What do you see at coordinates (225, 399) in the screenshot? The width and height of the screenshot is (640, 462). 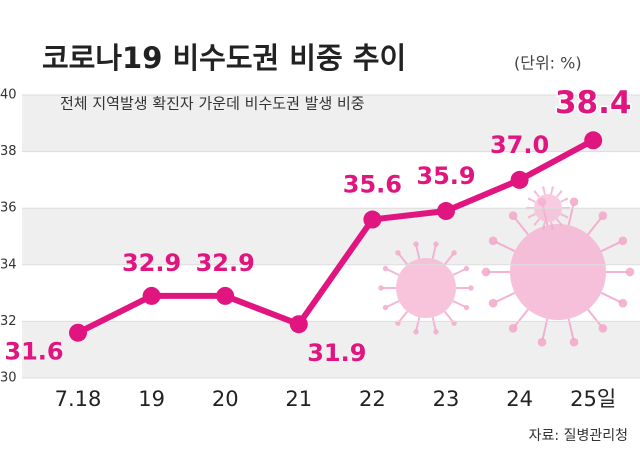 I see `x-tick-label: 20` at bounding box center [225, 399].